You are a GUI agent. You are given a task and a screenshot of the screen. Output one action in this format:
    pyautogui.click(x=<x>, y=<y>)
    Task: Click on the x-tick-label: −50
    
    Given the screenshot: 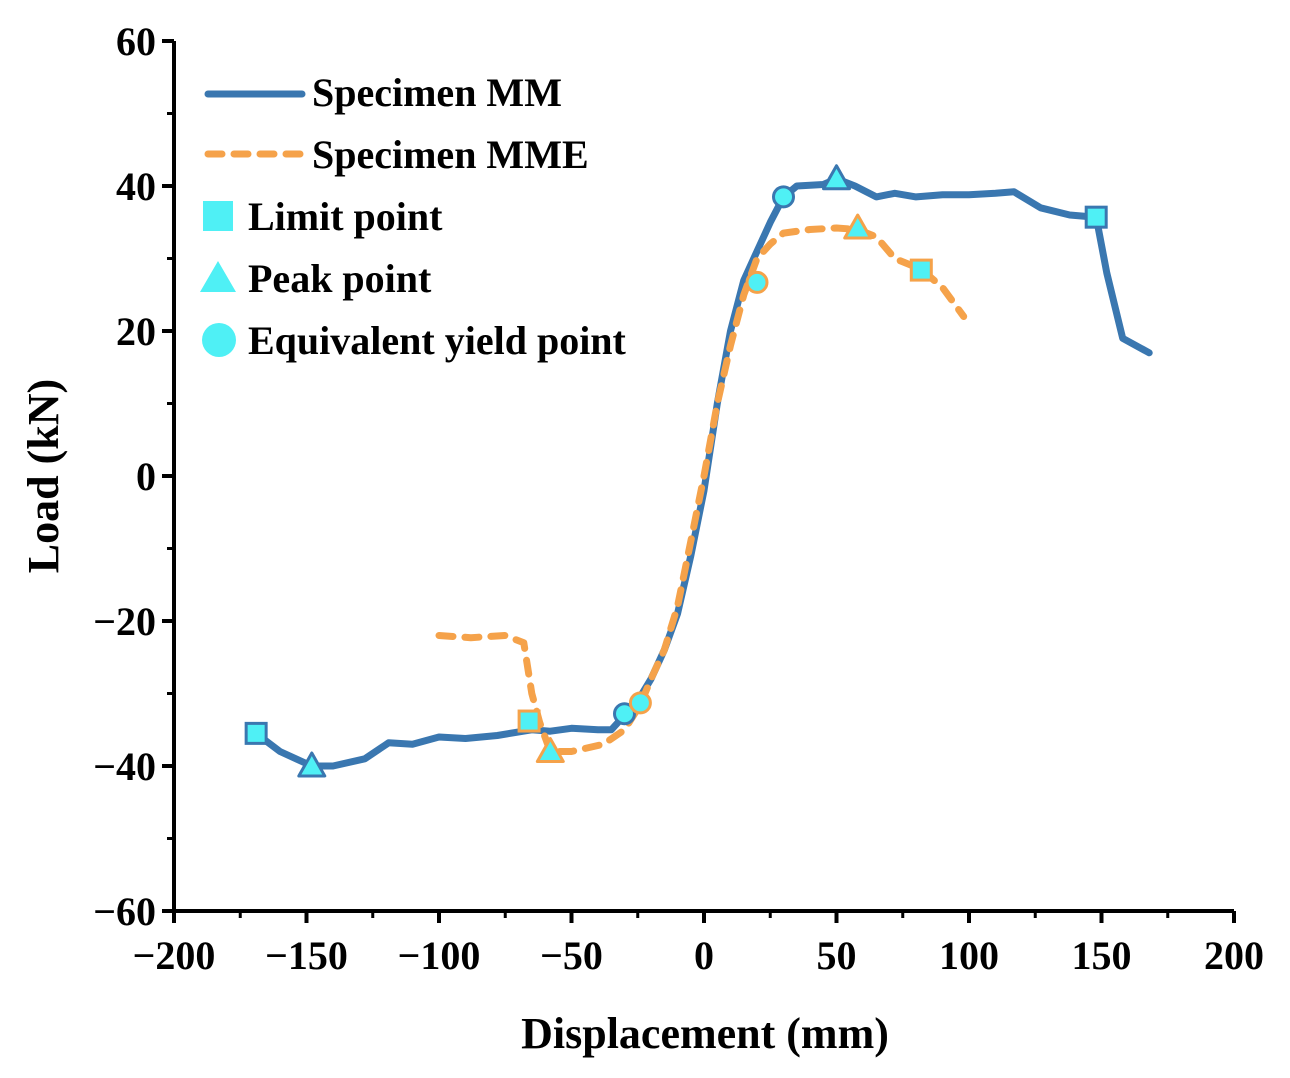 What is the action you would take?
    pyautogui.click(x=571, y=955)
    